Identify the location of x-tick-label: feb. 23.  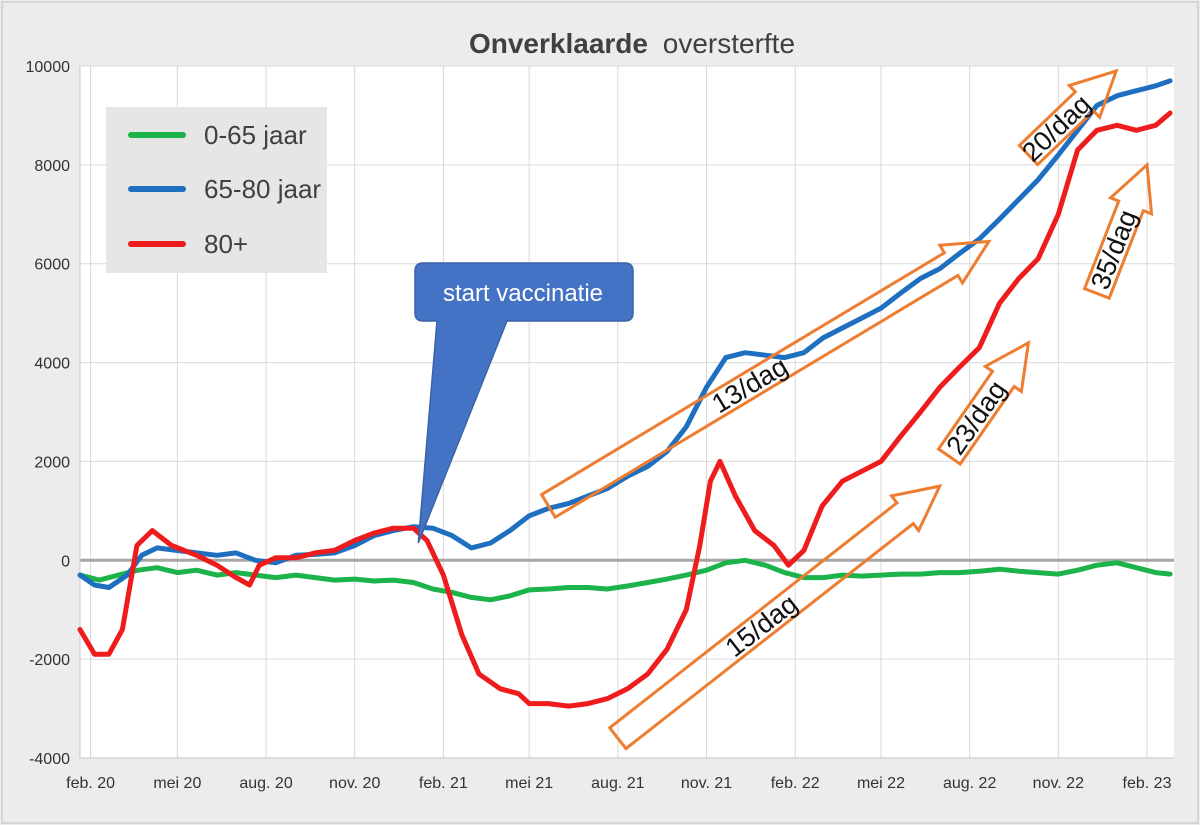
(1147, 783).